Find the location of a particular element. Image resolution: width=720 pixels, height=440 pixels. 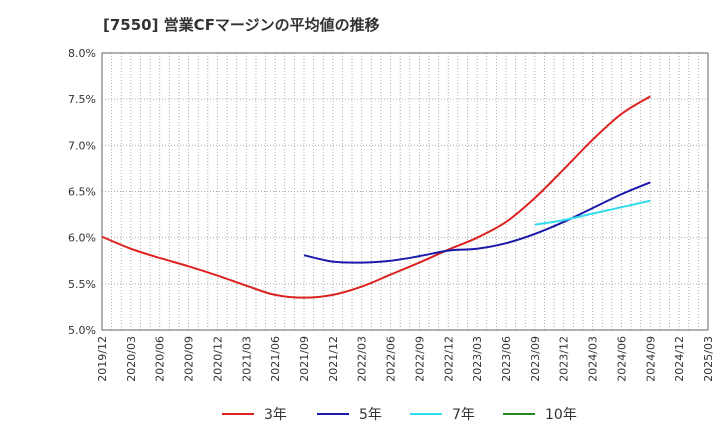

x-tick-label: 2024/06 is located at coordinates (621, 359).